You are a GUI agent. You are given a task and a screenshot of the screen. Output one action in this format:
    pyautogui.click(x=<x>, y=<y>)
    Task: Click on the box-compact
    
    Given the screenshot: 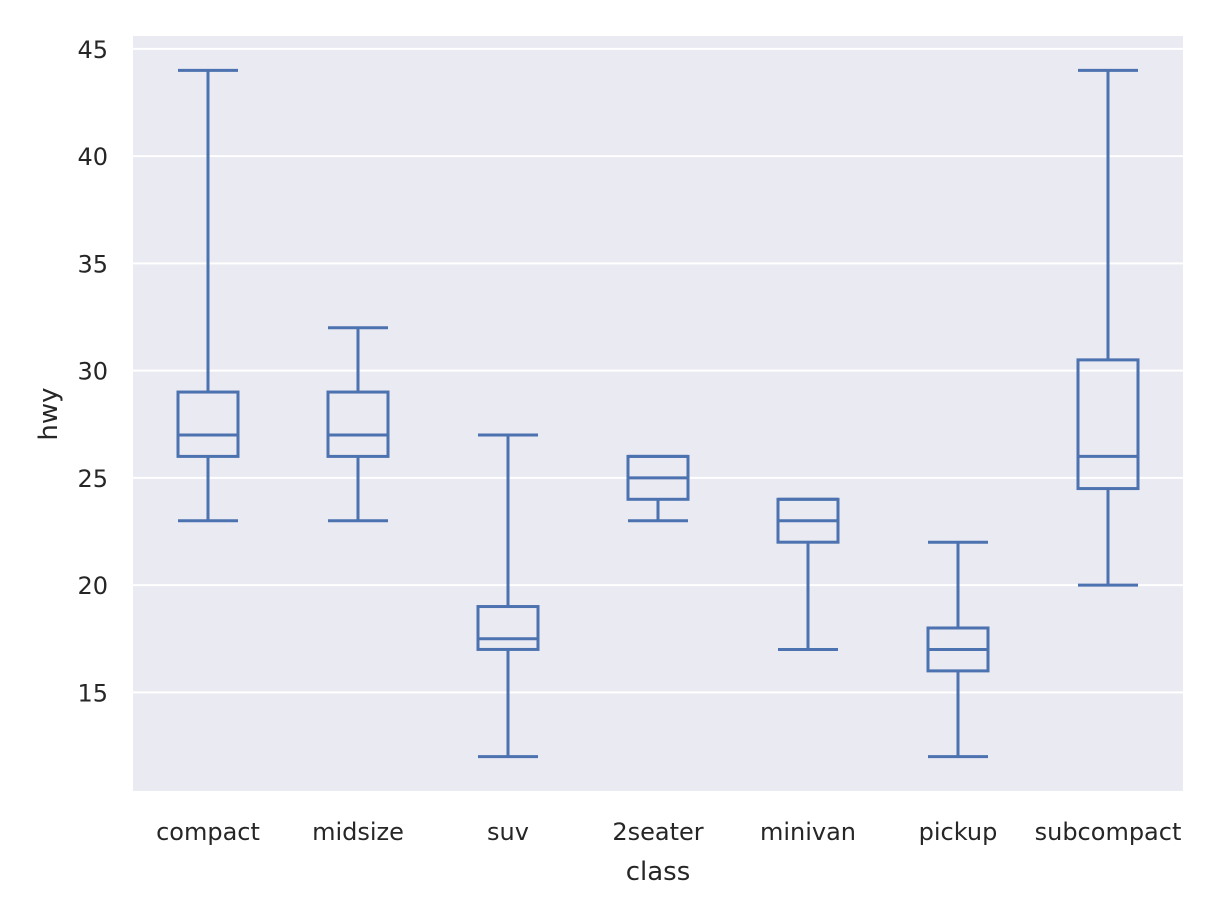 What is the action you would take?
    pyautogui.click(x=208, y=295)
    